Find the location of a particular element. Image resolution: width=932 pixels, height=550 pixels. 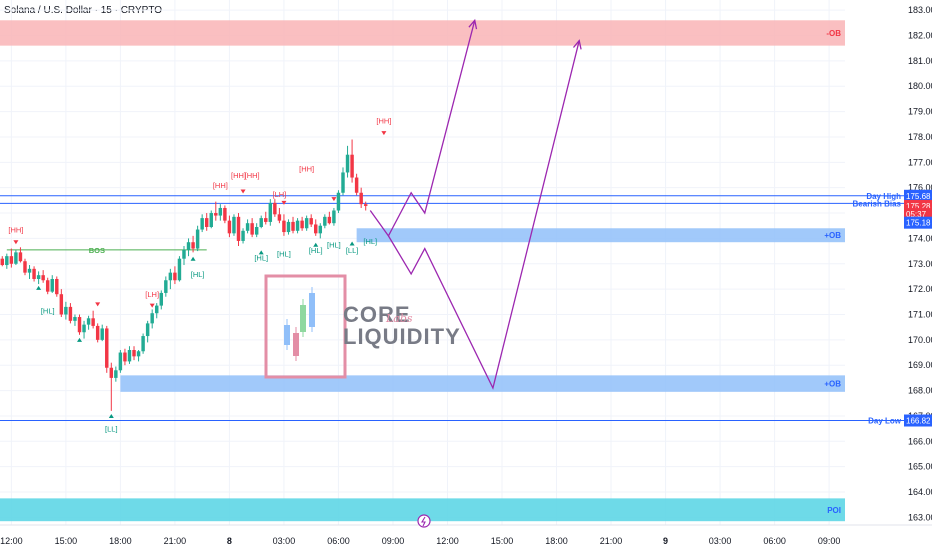

x-tick-label: 09:00 is located at coordinates (829, 541).